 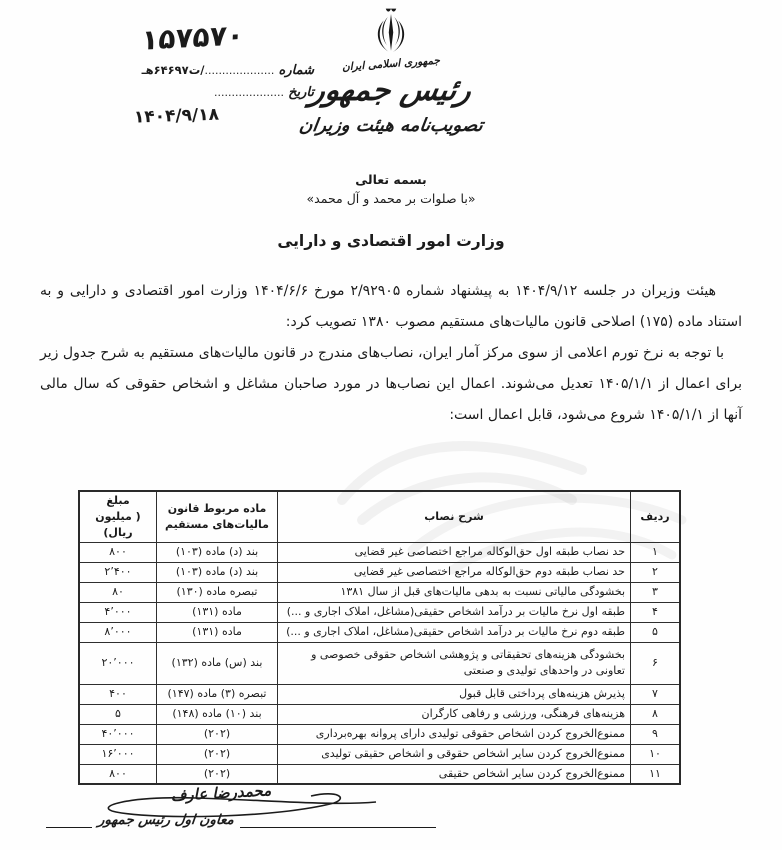 I want to click on signature-block: محمدرضا عارف معاون اول رئیس جمهور, so click(x=241, y=804).